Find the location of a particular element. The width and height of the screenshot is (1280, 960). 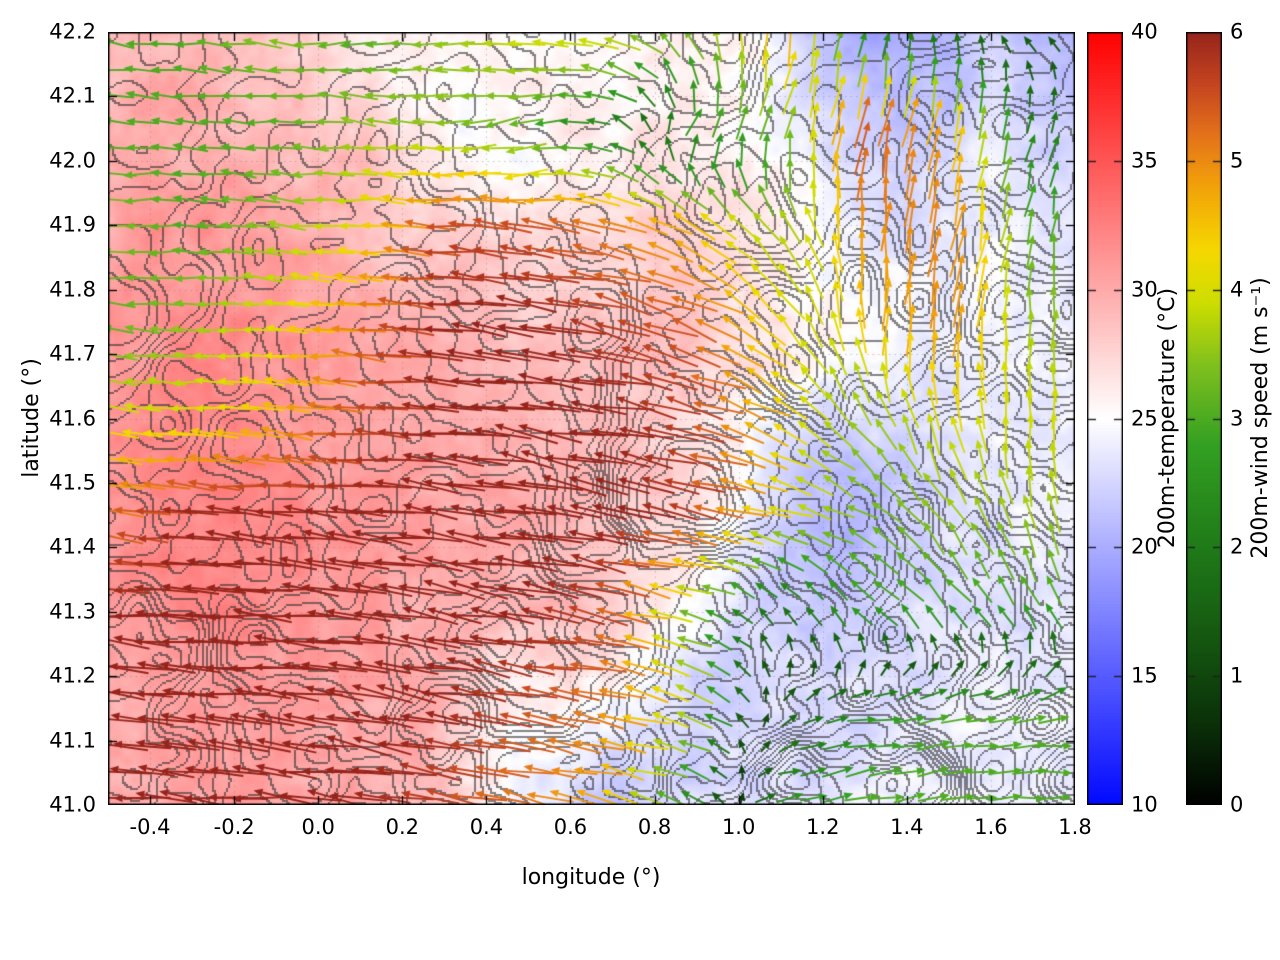

wind-colorbar-tick-label: 6 is located at coordinates (1237, 31).